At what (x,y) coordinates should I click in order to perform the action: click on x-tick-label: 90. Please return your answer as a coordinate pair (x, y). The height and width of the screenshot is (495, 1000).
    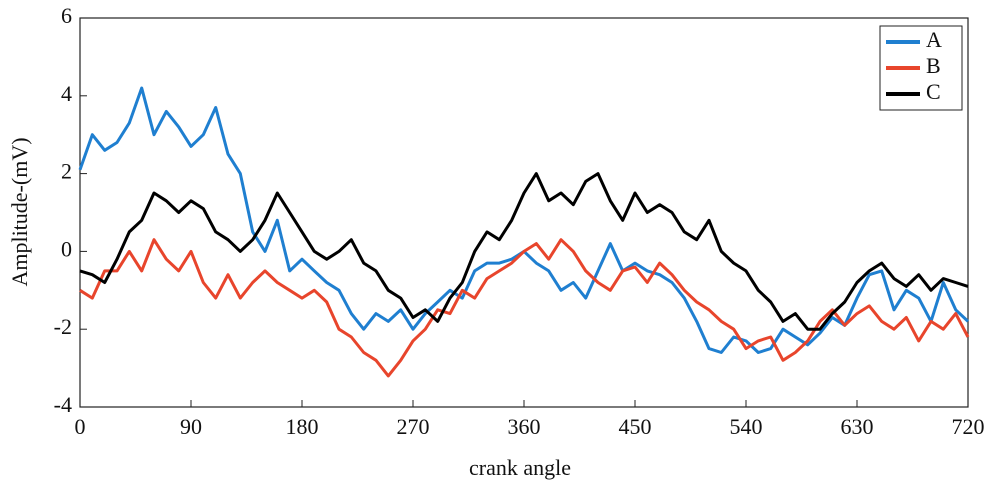
    Looking at the image, I should click on (191, 426).